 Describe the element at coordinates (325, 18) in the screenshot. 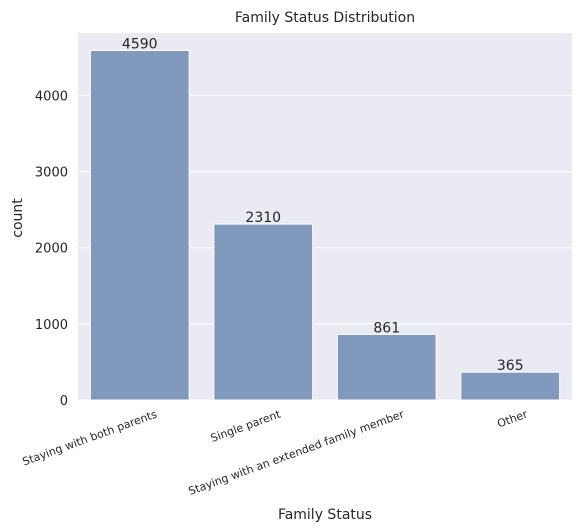

I see `chart-title: Family Status Distribution` at that location.